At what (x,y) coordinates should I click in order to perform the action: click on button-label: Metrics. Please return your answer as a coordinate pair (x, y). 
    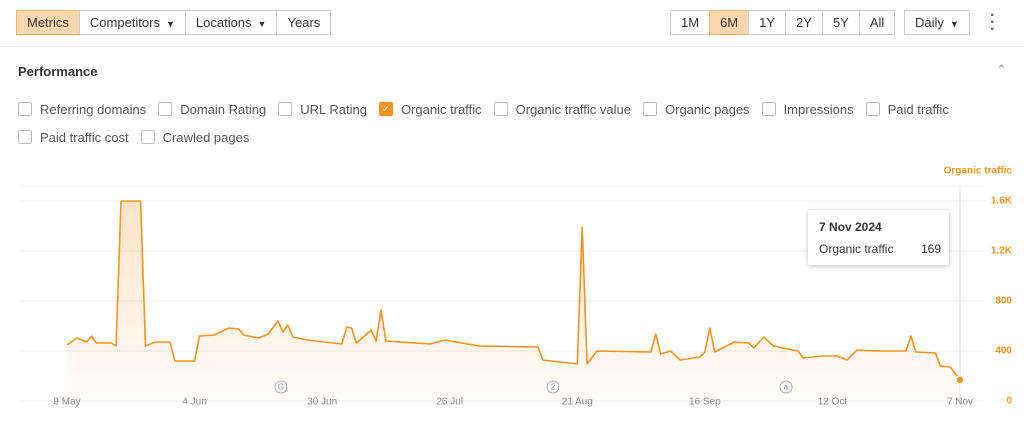
    Looking at the image, I should click on (48, 22).